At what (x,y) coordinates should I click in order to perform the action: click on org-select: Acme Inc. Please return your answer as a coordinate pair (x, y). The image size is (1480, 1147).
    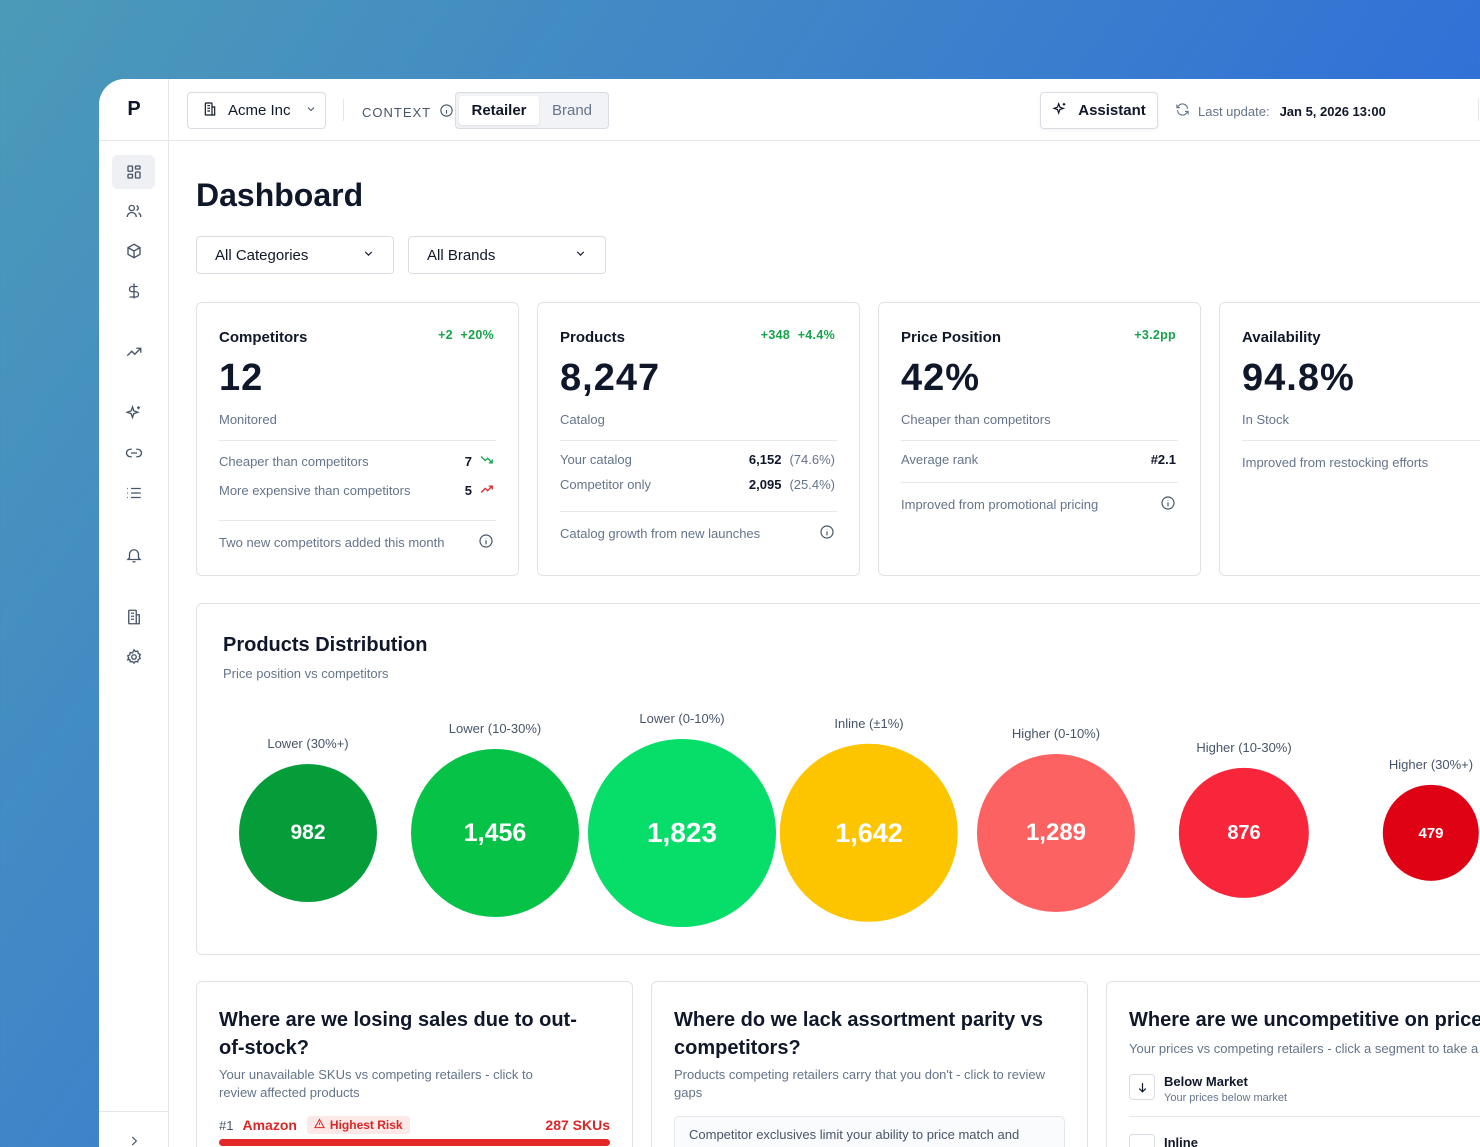
    Looking at the image, I should click on (256, 110).